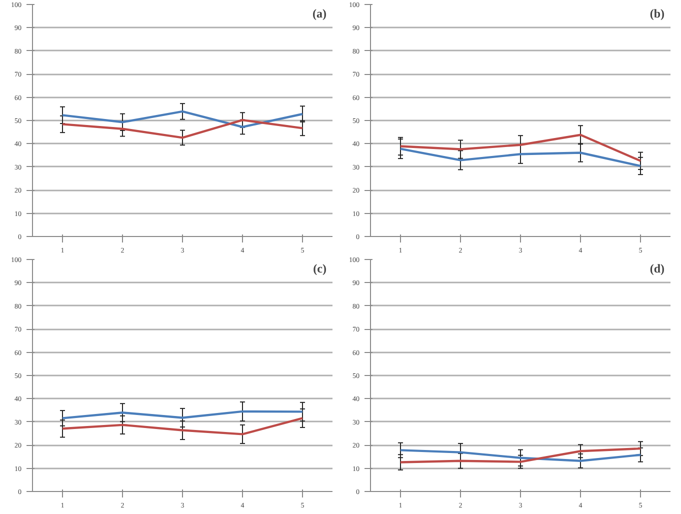 This screenshot has height=514, width=681. I want to click on annotation: (b), so click(657, 13).